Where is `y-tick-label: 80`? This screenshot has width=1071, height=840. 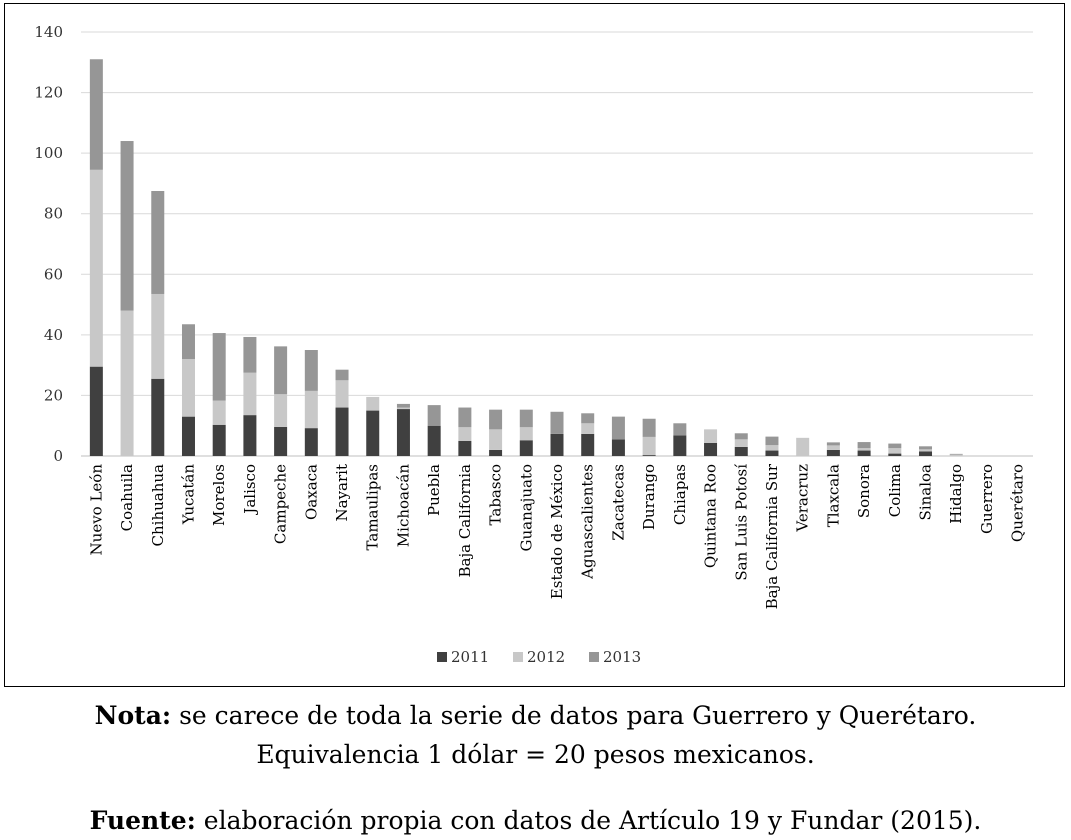 y-tick-label: 80 is located at coordinates (53, 214).